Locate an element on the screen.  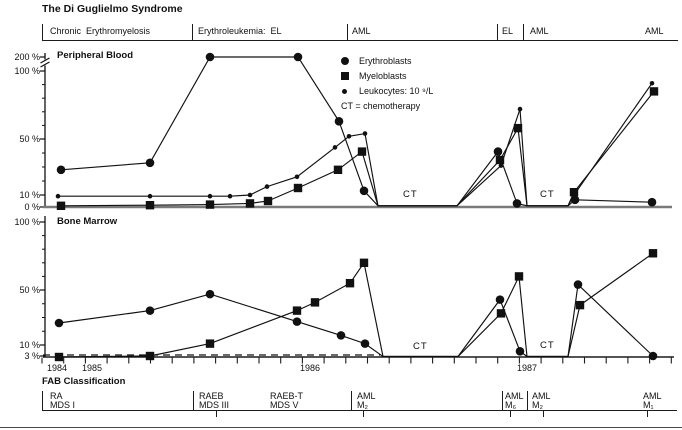
fab-label-line1: RAEB-T is located at coordinates (287, 396).